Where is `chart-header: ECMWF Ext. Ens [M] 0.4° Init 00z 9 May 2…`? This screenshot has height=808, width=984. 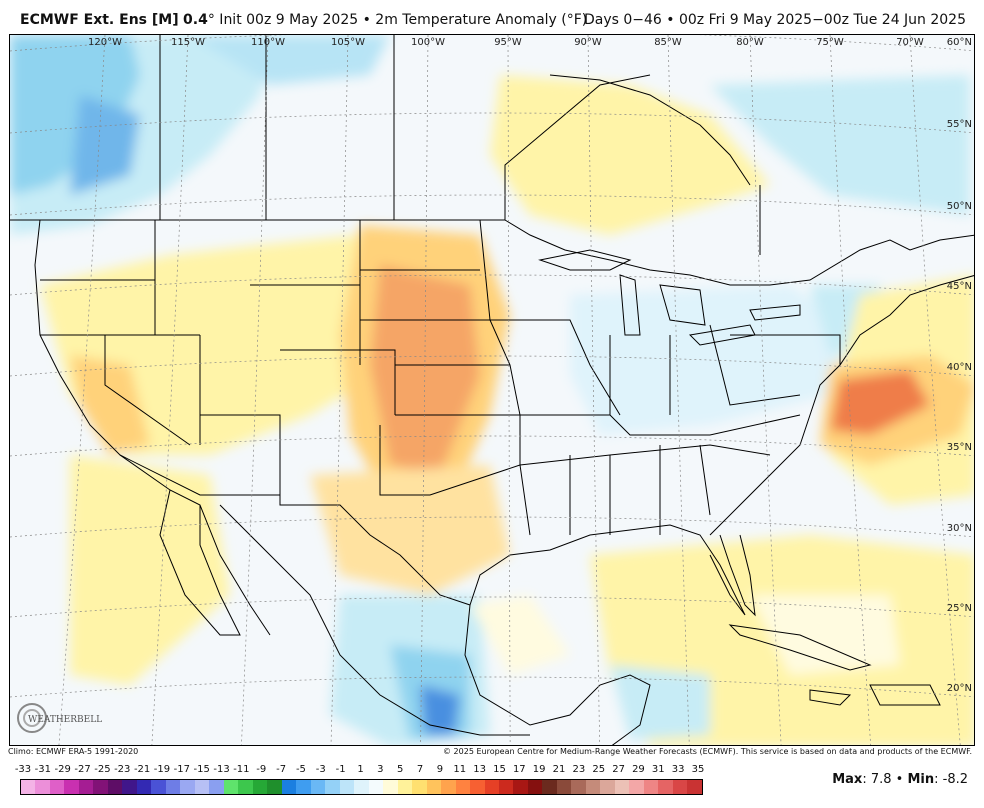
chart-header: ECMWF Ext. Ens [M] 0.4° Init 00z 9 May 2… is located at coordinates (492, 17).